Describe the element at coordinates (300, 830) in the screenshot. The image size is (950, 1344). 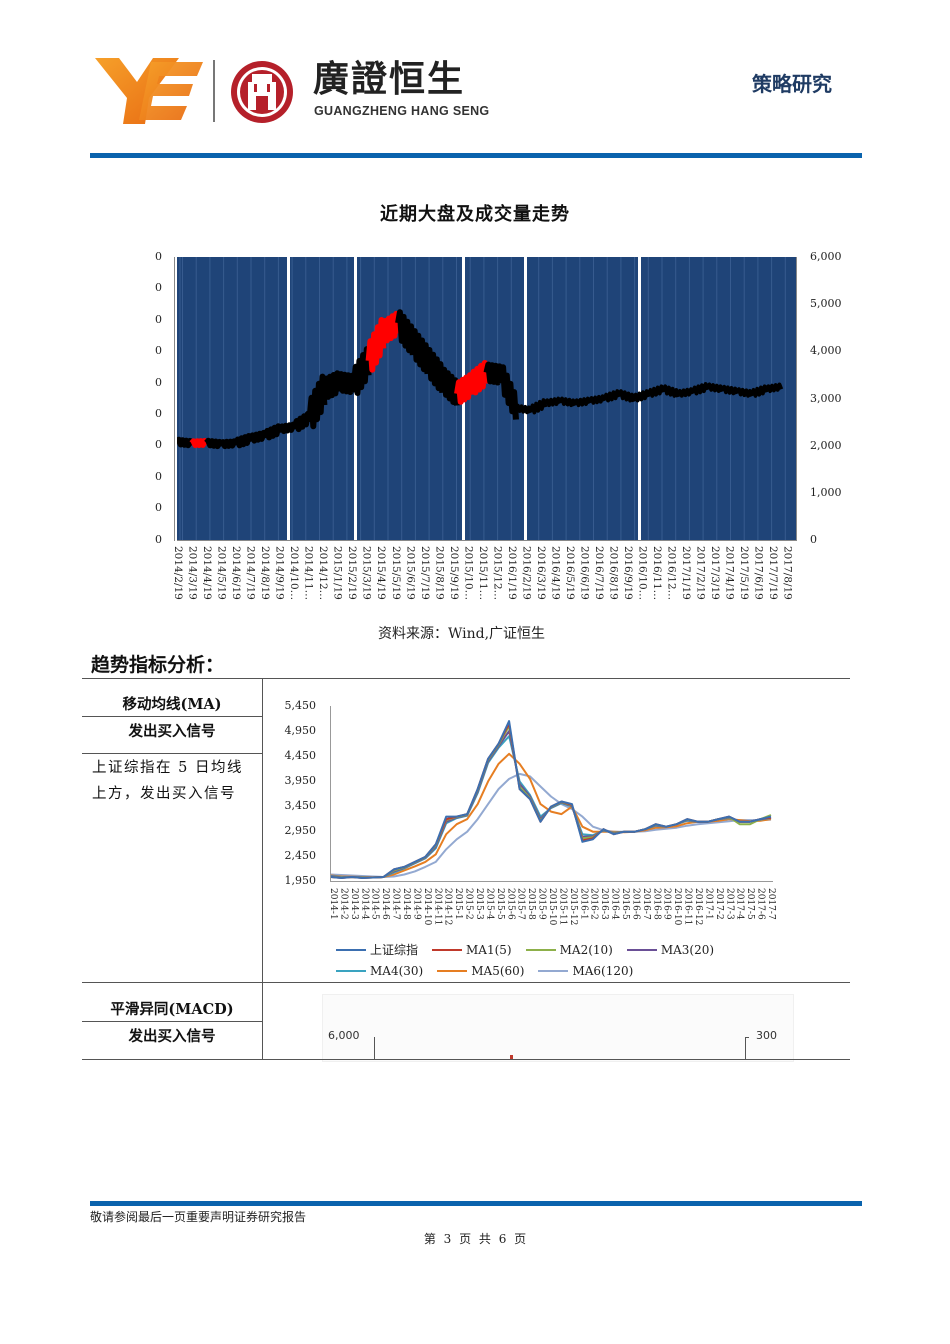
I see `ma-y-tick: 2,950` at that location.